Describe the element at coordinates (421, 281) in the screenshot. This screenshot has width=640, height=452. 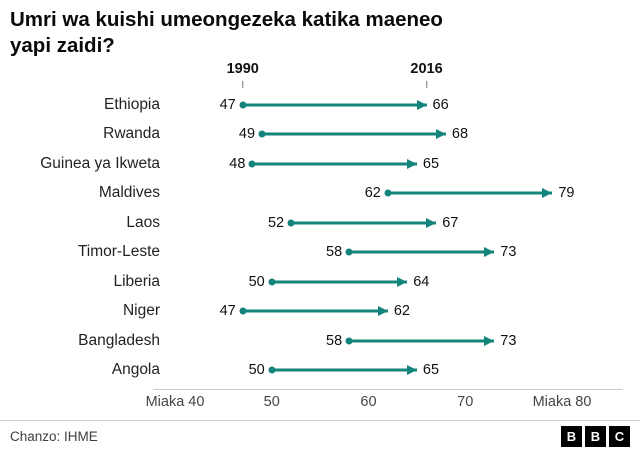
I see `end-value: 64` at that location.